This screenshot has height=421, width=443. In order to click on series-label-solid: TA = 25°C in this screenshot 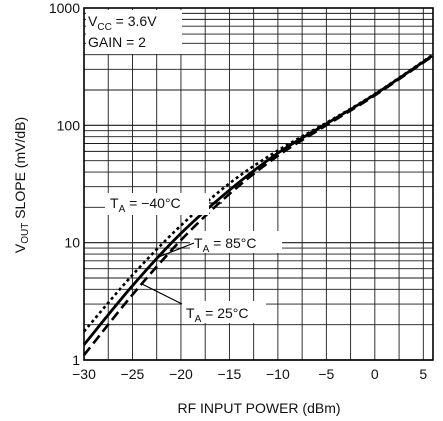, I will do `click(217, 315)`.